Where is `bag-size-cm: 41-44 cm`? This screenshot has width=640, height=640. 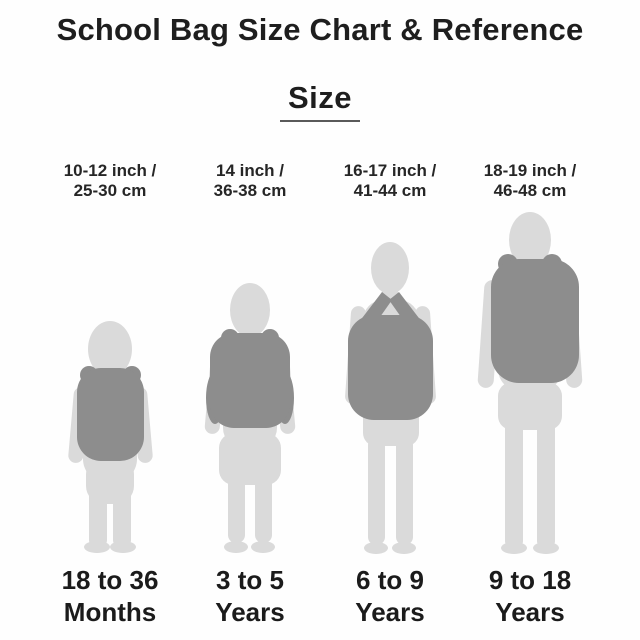 bag-size-cm: 41-44 cm is located at coordinates (390, 190).